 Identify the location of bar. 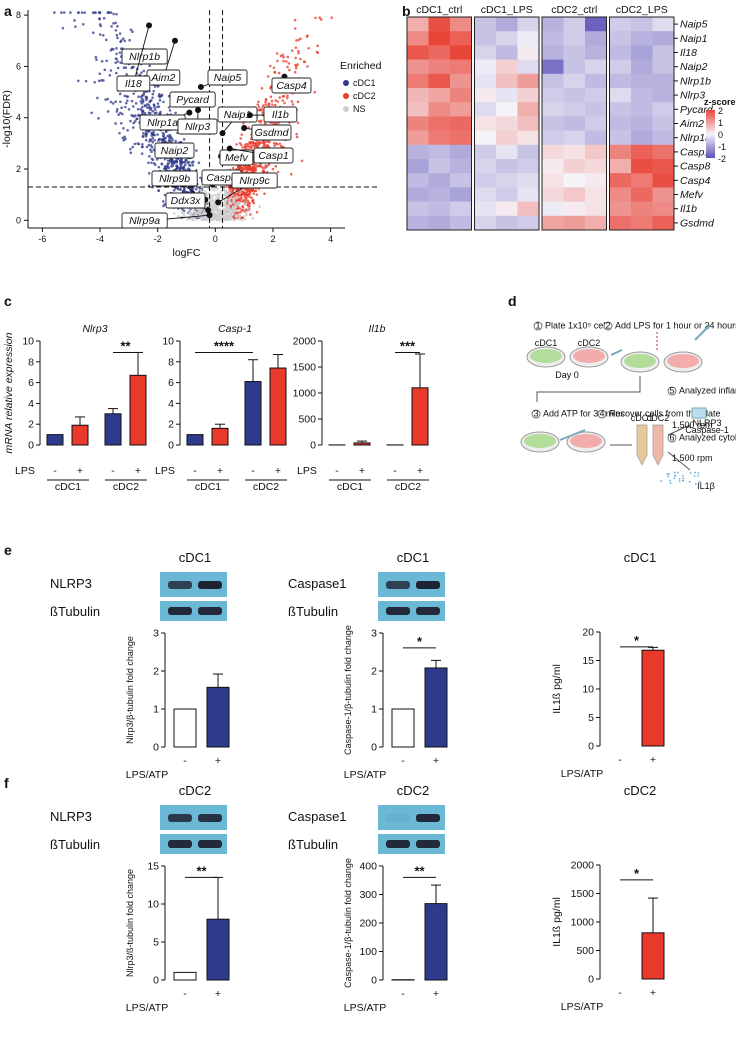
(218, 717).